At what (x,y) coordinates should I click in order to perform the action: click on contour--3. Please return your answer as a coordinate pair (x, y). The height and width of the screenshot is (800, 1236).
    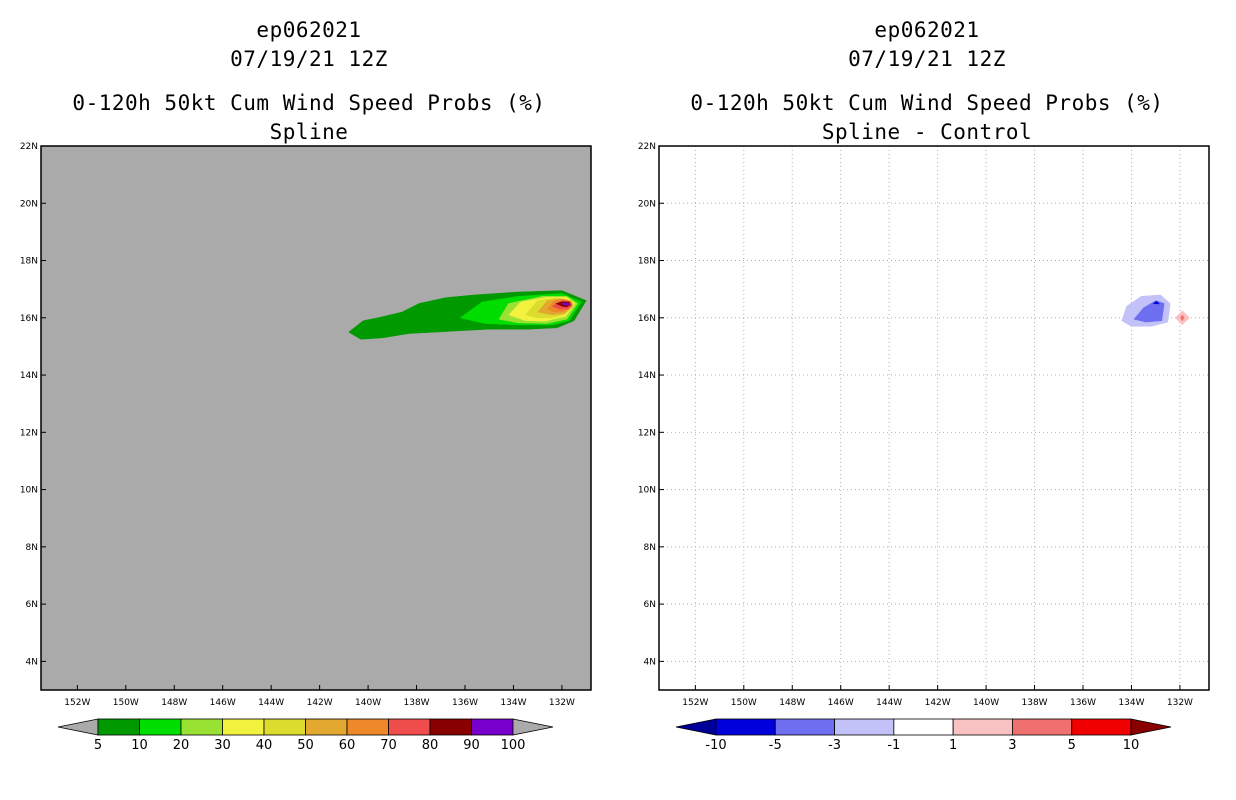
    Looking at the image, I should click on (1149, 311).